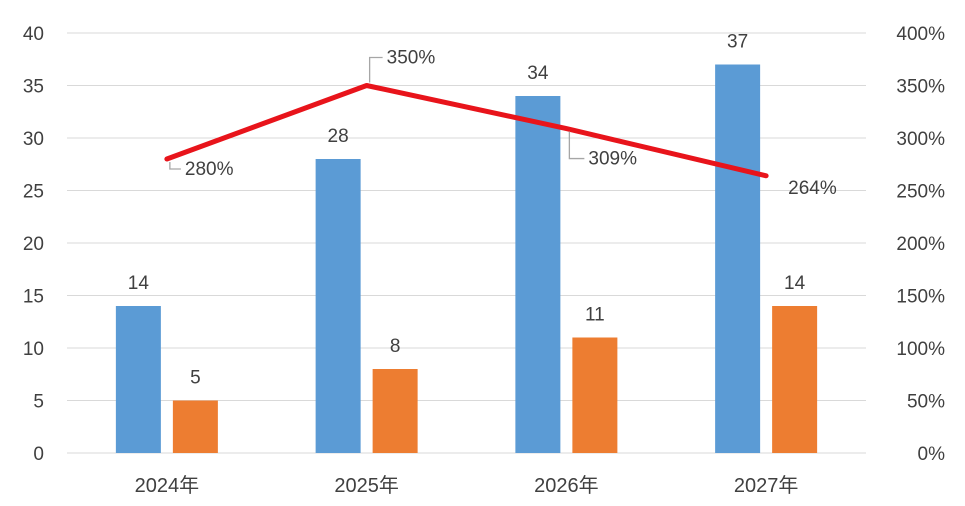  Describe the element at coordinates (920, 297) in the screenshot. I see `right-tick-label: 150%` at that location.